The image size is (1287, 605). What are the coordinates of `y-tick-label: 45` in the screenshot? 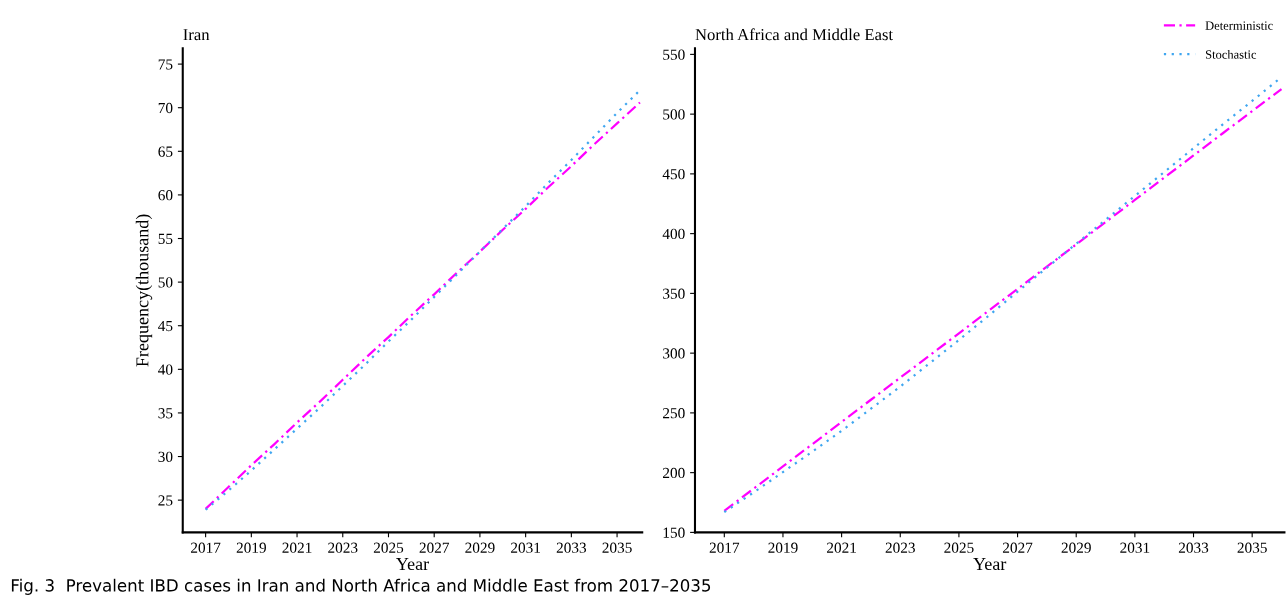 It's located at (165, 326).